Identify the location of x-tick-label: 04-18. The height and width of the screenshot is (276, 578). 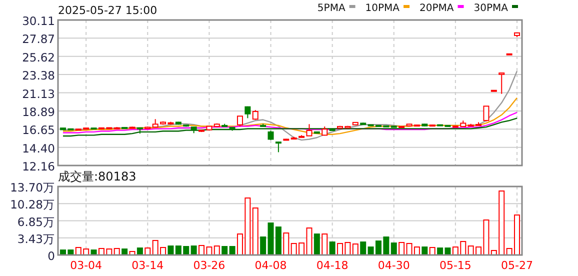
(332, 265).